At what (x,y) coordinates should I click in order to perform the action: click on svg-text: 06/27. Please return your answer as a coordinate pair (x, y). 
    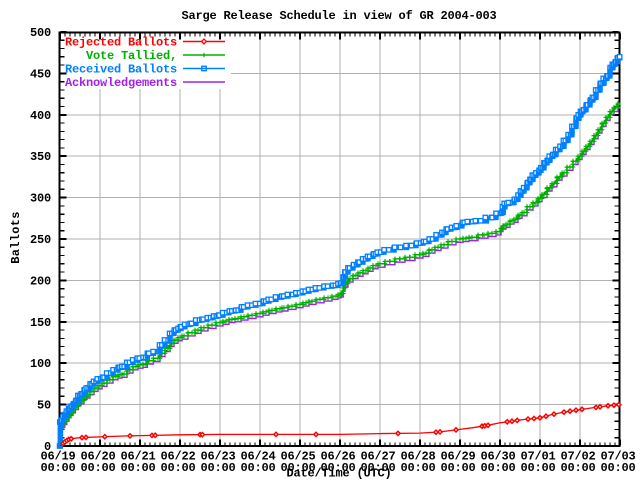
    Looking at the image, I should click on (377, 457).